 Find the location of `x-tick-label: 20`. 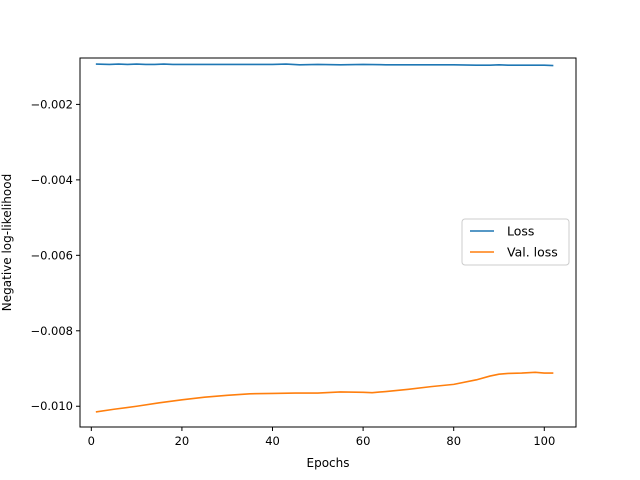

x-tick-label: 20 is located at coordinates (182, 441).